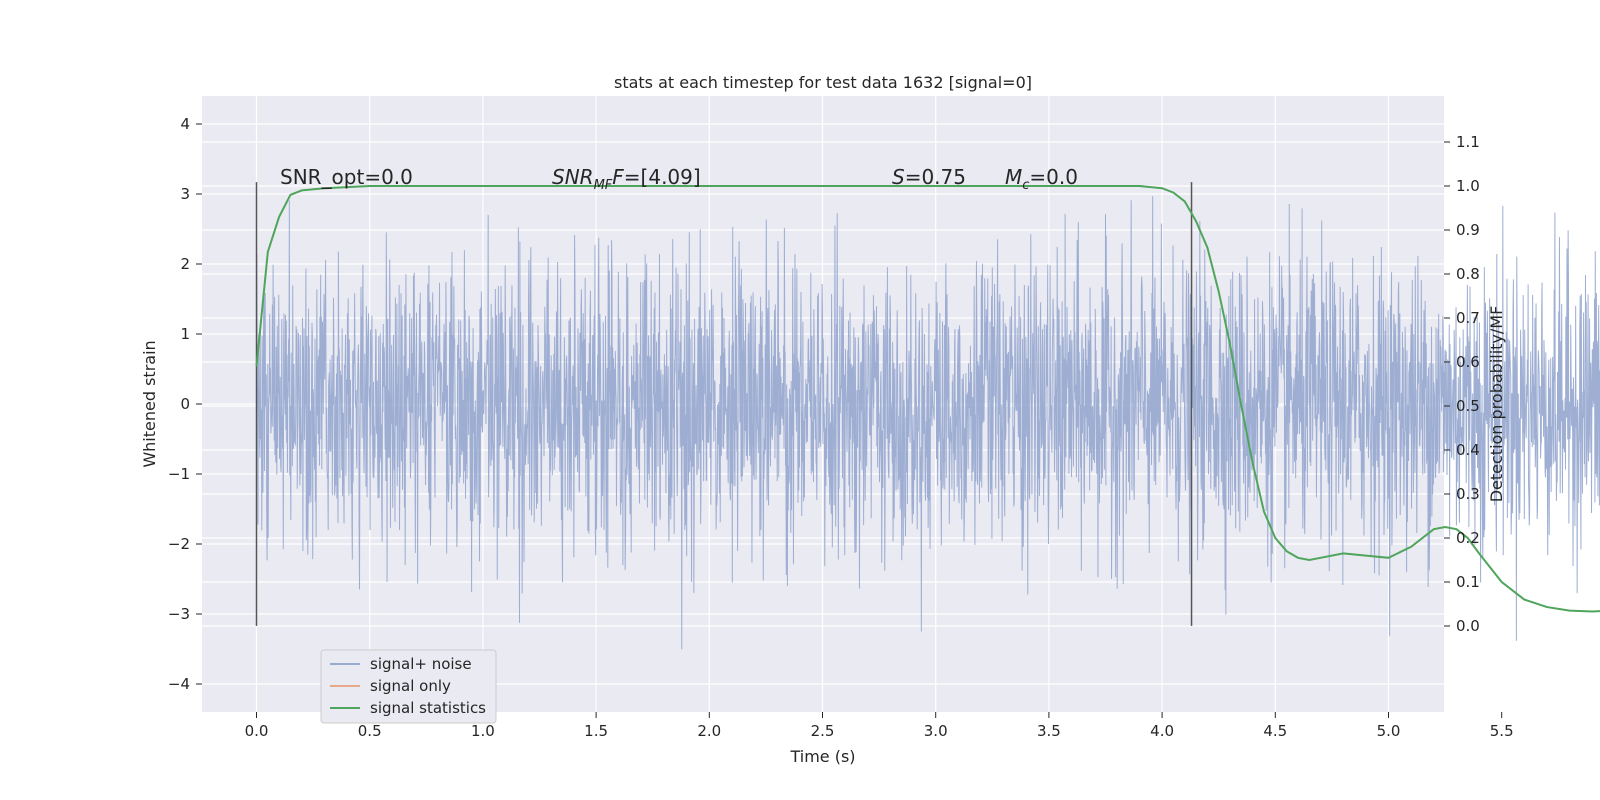  What do you see at coordinates (1162, 731) in the screenshot?
I see `x-tick-label: 4.0` at bounding box center [1162, 731].